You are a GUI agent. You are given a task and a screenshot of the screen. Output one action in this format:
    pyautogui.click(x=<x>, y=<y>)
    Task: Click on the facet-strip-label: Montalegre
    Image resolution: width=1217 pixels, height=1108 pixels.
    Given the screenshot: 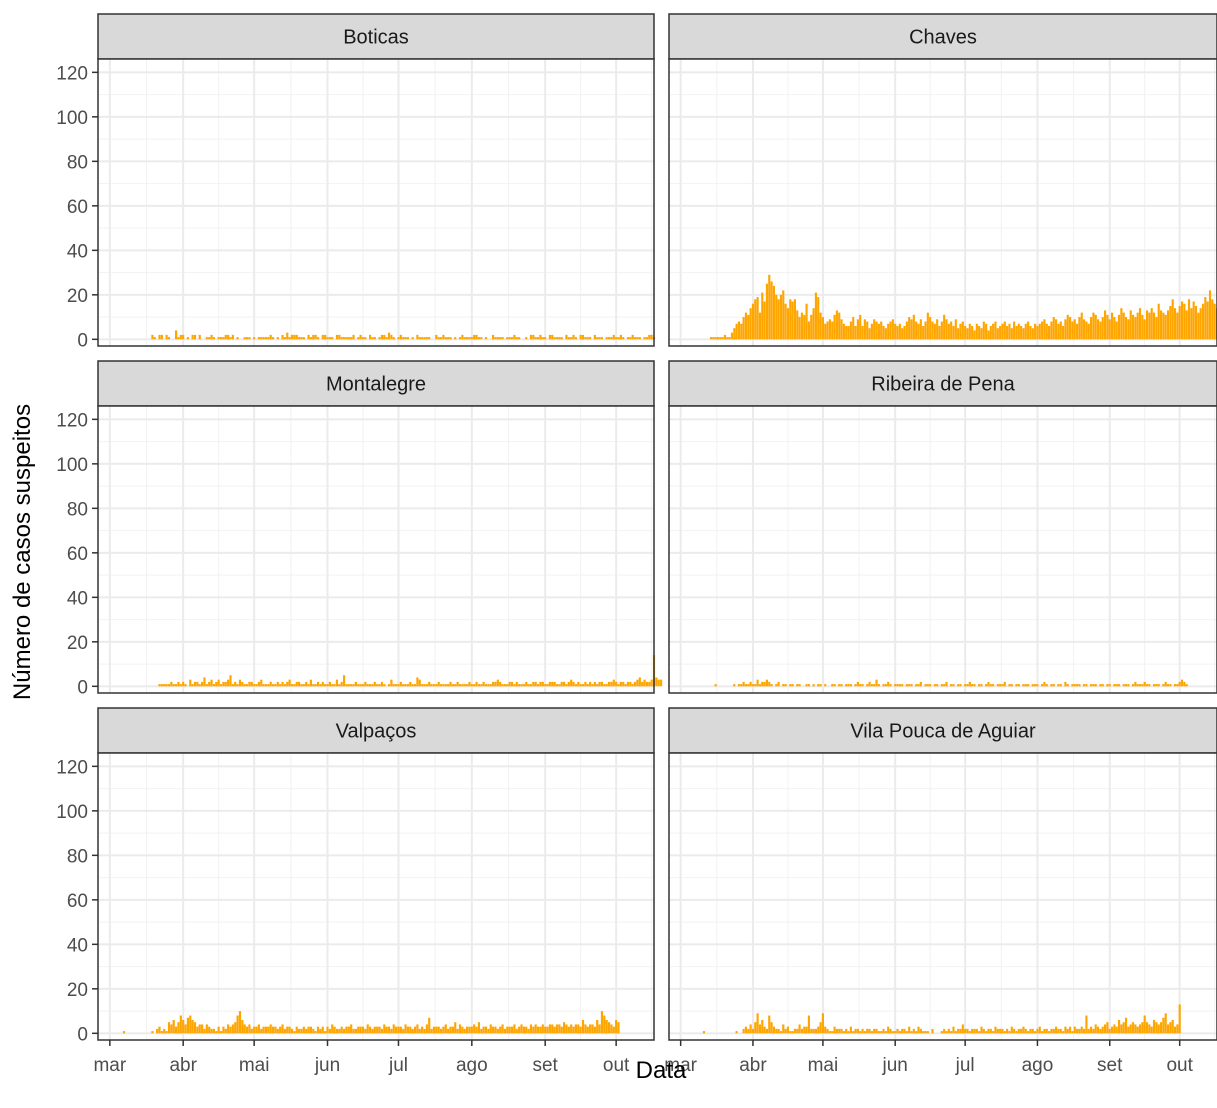 What is the action you would take?
    pyautogui.click(x=376, y=385)
    